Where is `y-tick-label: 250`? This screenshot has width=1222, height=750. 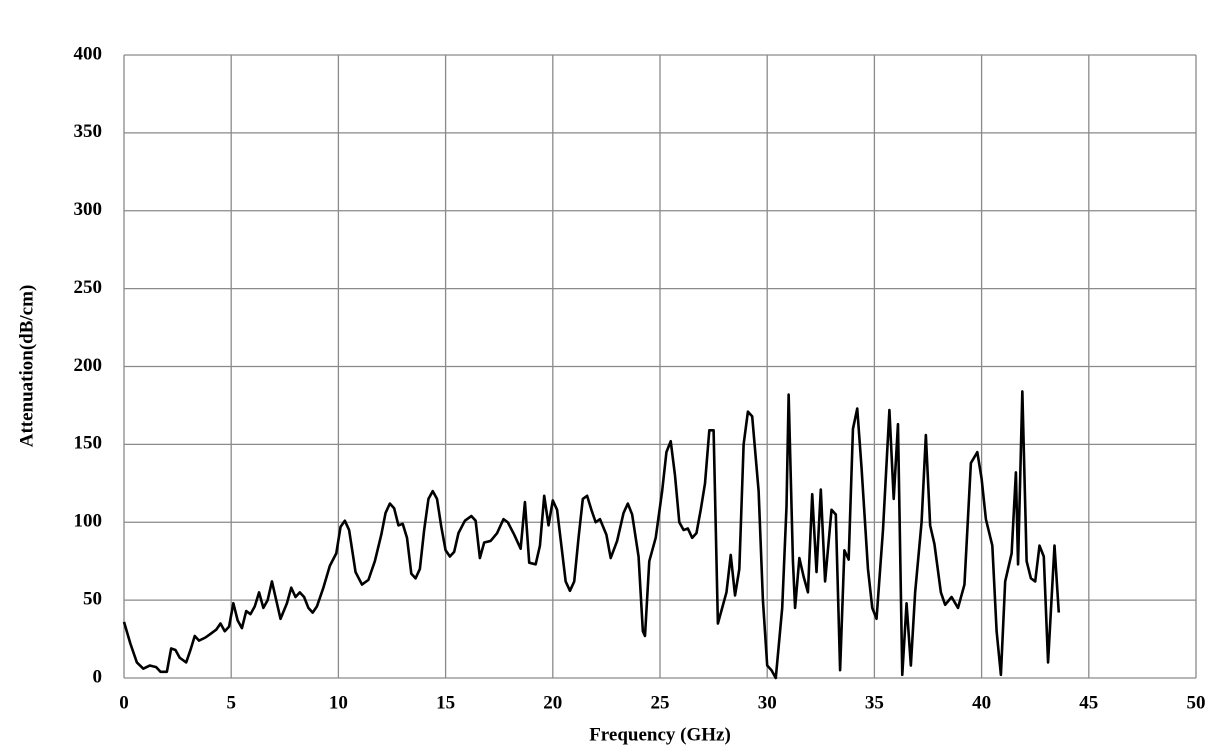 y-tick-label: 250 is located at coordinates (88, 287).